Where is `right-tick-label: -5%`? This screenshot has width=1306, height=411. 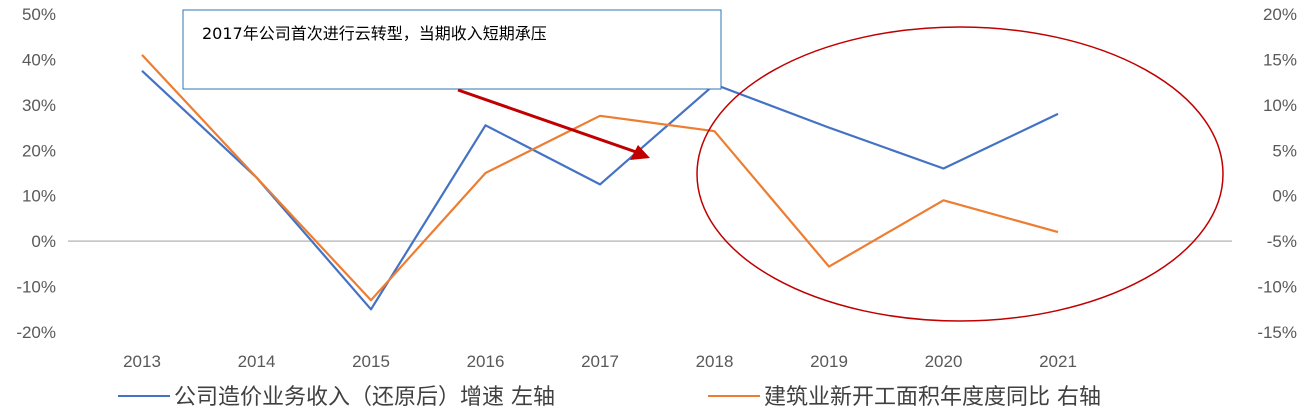 right-tick-label: -5% is located at coordinates (1282, 241).